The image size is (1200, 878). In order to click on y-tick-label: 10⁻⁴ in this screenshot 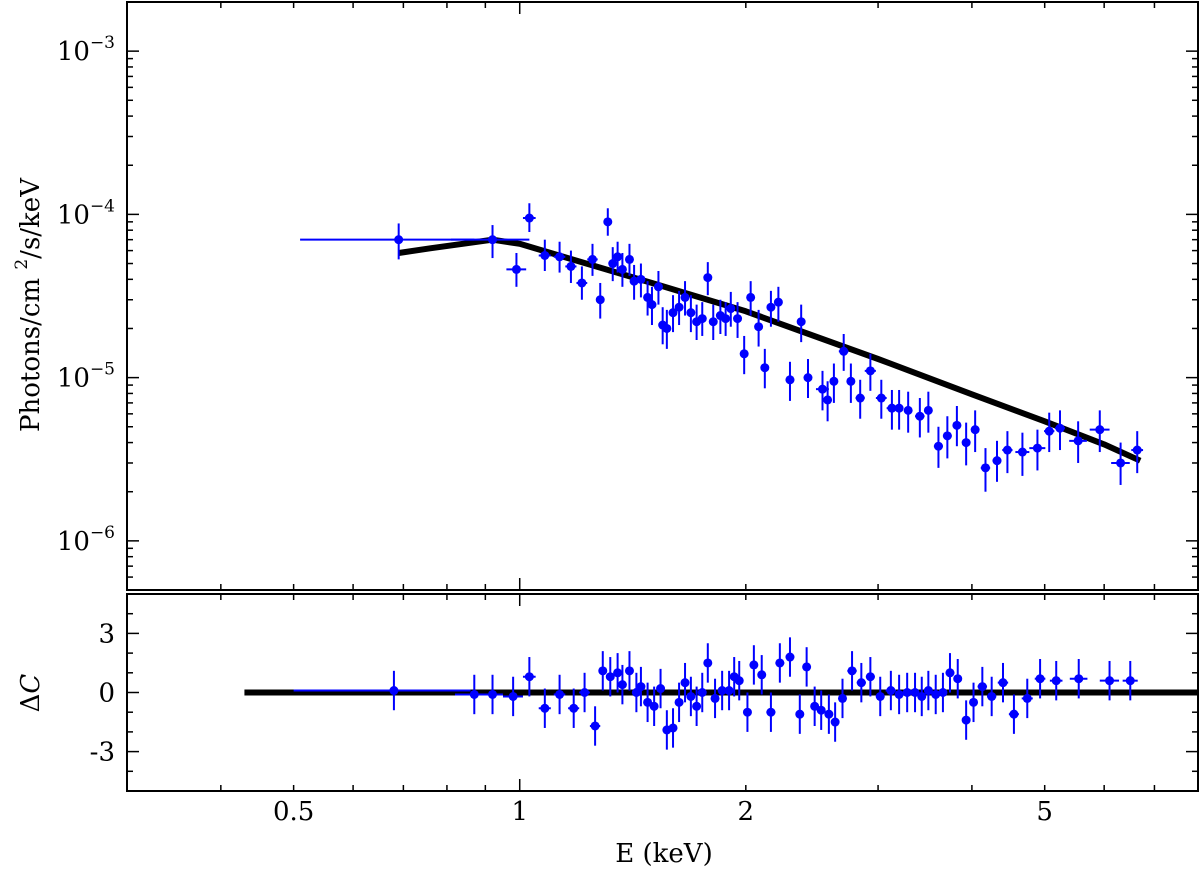, I will do `click(86, 213)`.